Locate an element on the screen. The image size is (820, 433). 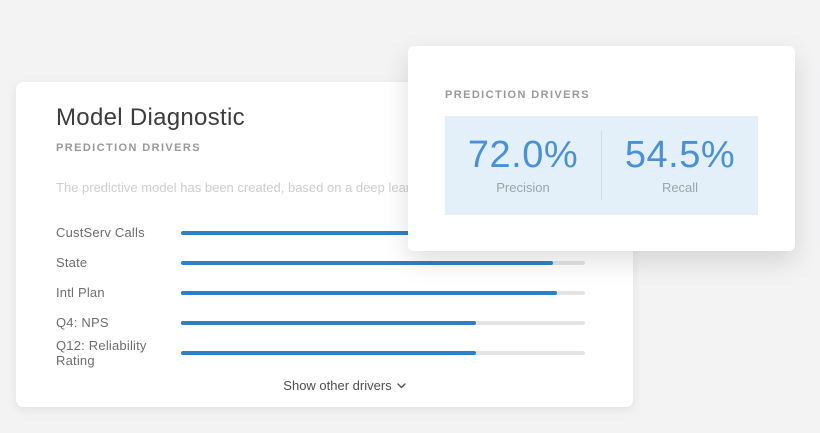
metrics-divider is located at coordinates (601, 165).